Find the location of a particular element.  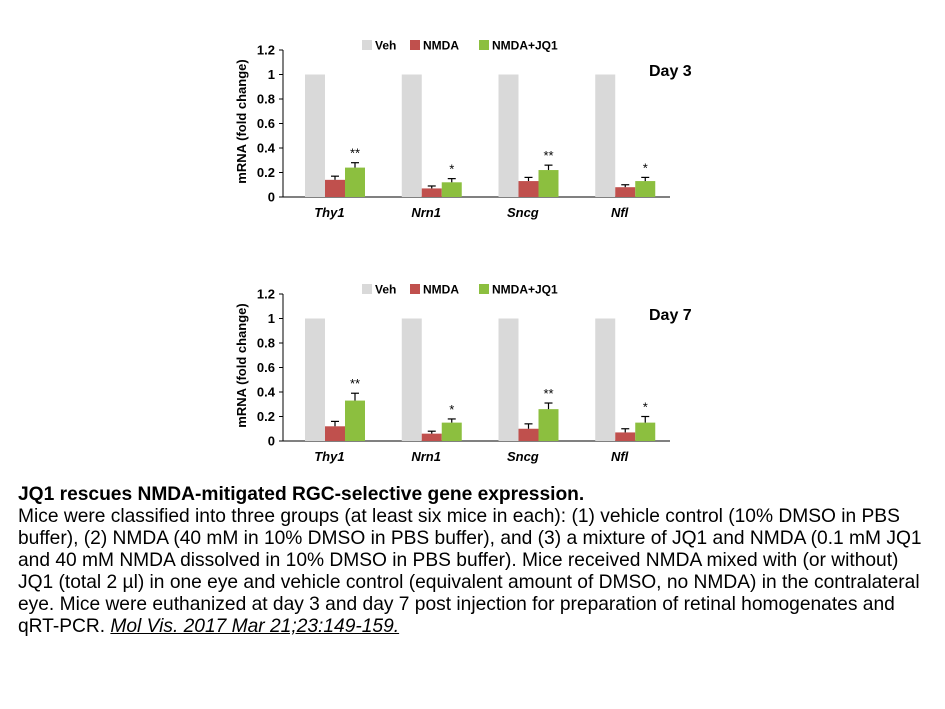

panel-label: Day 7 is located at coordinates (670, 315).